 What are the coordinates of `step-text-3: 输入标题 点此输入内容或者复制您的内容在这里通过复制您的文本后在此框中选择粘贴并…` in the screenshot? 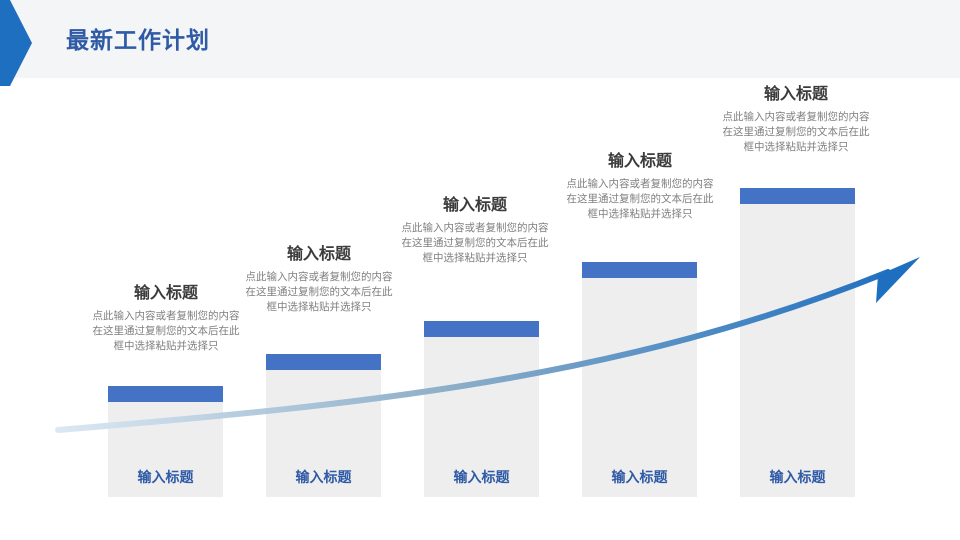 It's located at (475, 230).